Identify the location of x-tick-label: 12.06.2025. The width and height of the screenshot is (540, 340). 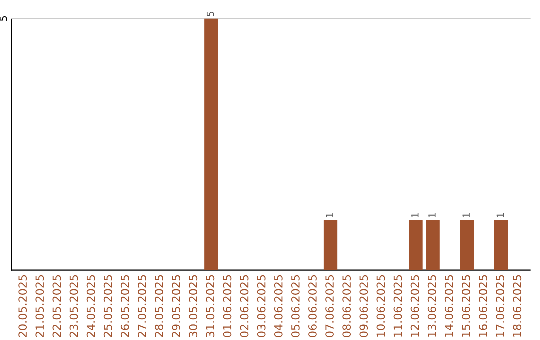
(415, 306).